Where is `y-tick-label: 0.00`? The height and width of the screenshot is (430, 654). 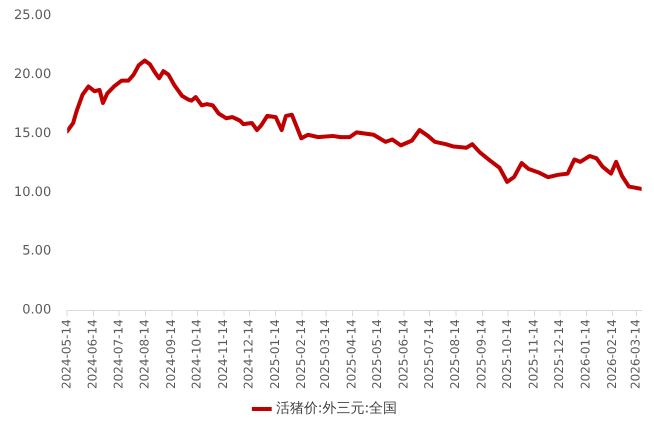 y-tick-label: 0.00 is located at coordinates (37, 310).